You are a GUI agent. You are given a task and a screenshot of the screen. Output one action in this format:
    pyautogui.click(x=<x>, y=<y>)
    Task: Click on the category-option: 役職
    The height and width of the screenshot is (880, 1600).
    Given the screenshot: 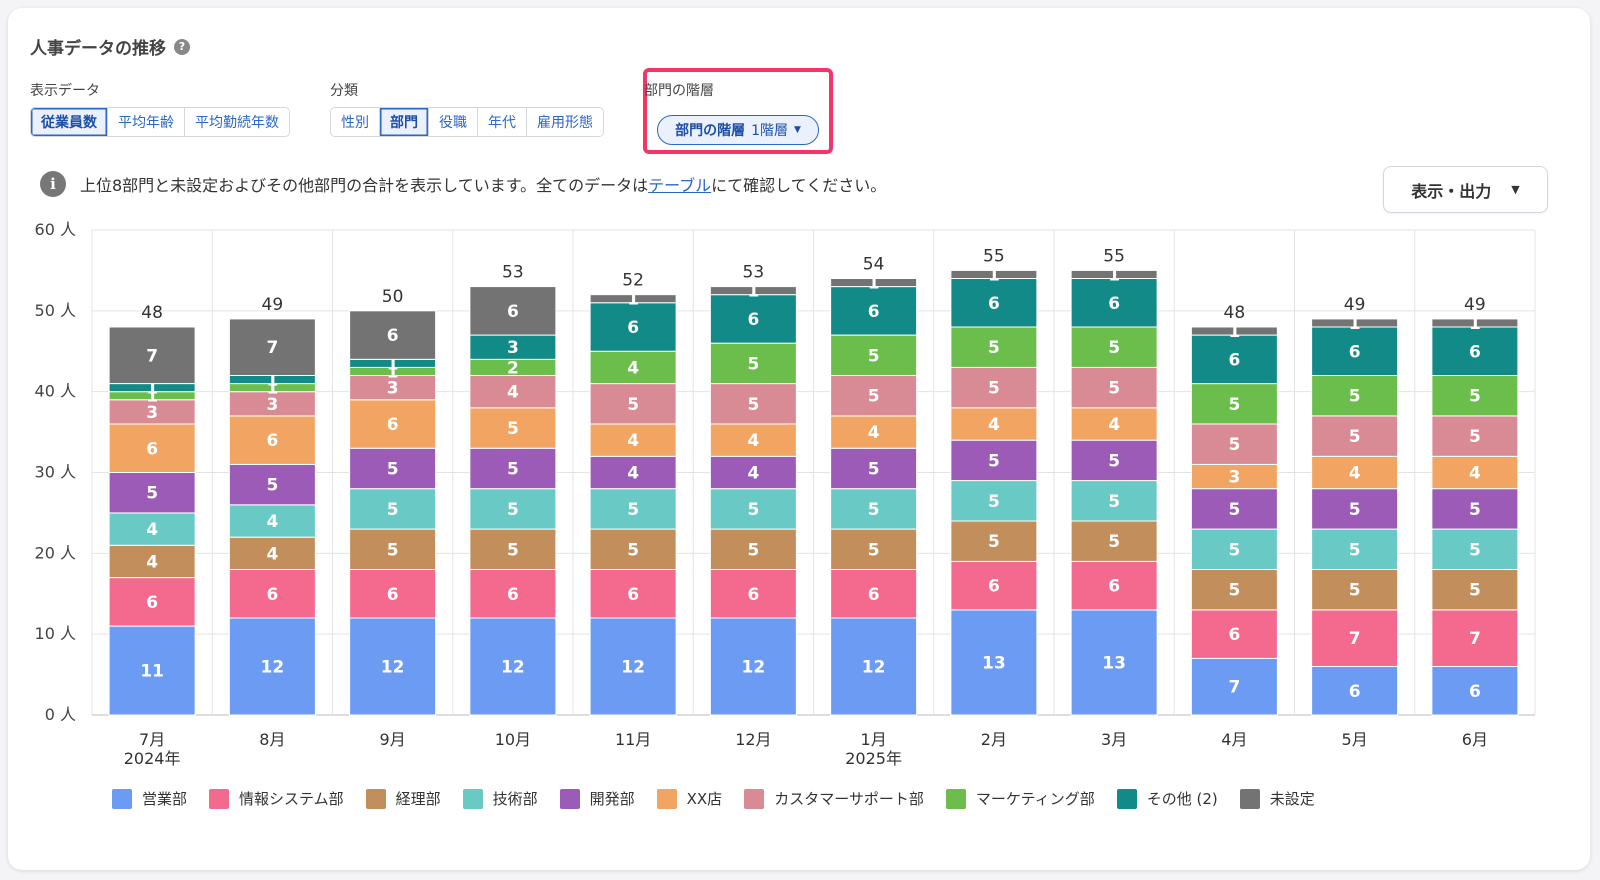 What is the action you would take?
    pyautogui.click(x=453, y=122)
    